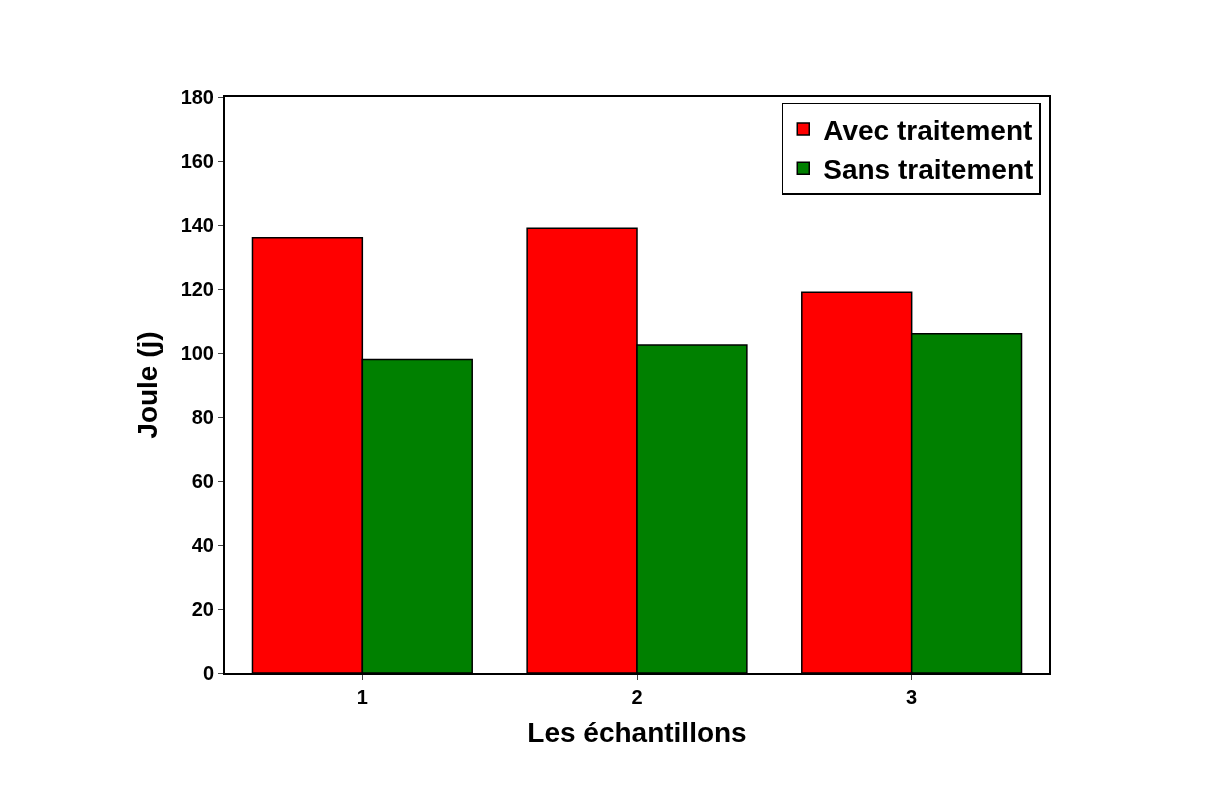 This screenshot has height=795, width=1209. What do you see at coordinates (197, 353) in the screenshot?
I see `y-tick-label: 100` at bounding box center [197, 353].